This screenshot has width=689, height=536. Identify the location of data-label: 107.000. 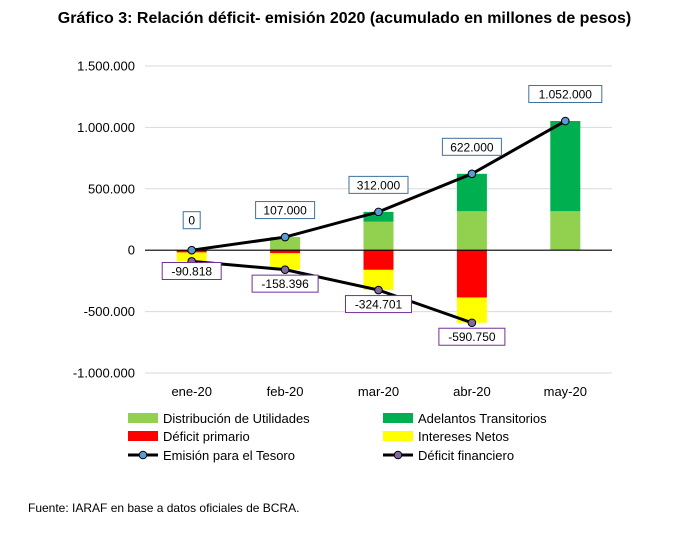
(285, 211).